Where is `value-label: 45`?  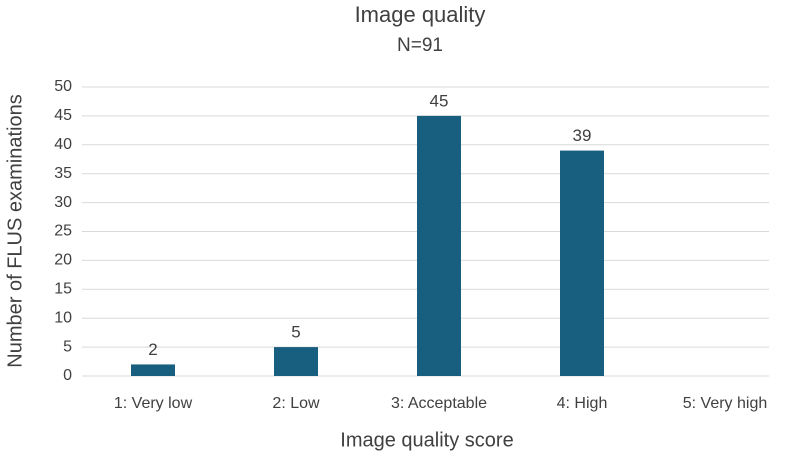 value-label: 45 is located at coordinates (439, 100).